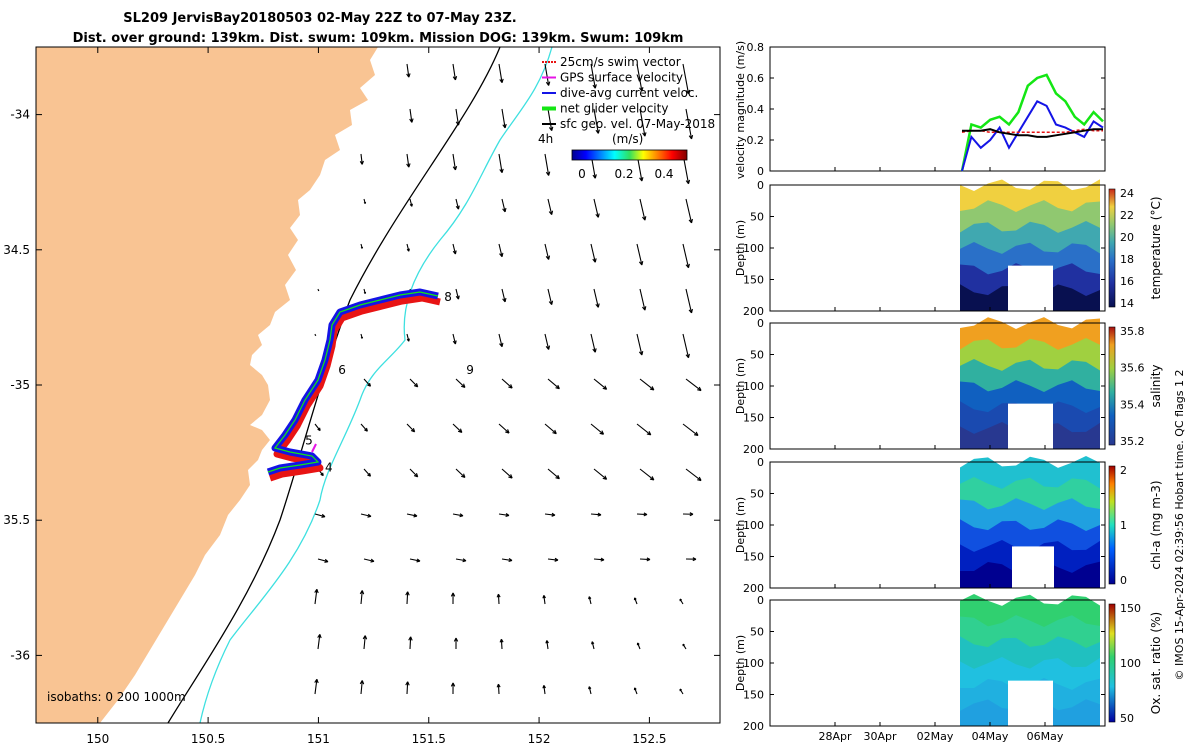 The image size is (1200, 750). Describe the element at coordinates (757, 632) in the screenshot. I see `section-ytick-label: 50` at that location.